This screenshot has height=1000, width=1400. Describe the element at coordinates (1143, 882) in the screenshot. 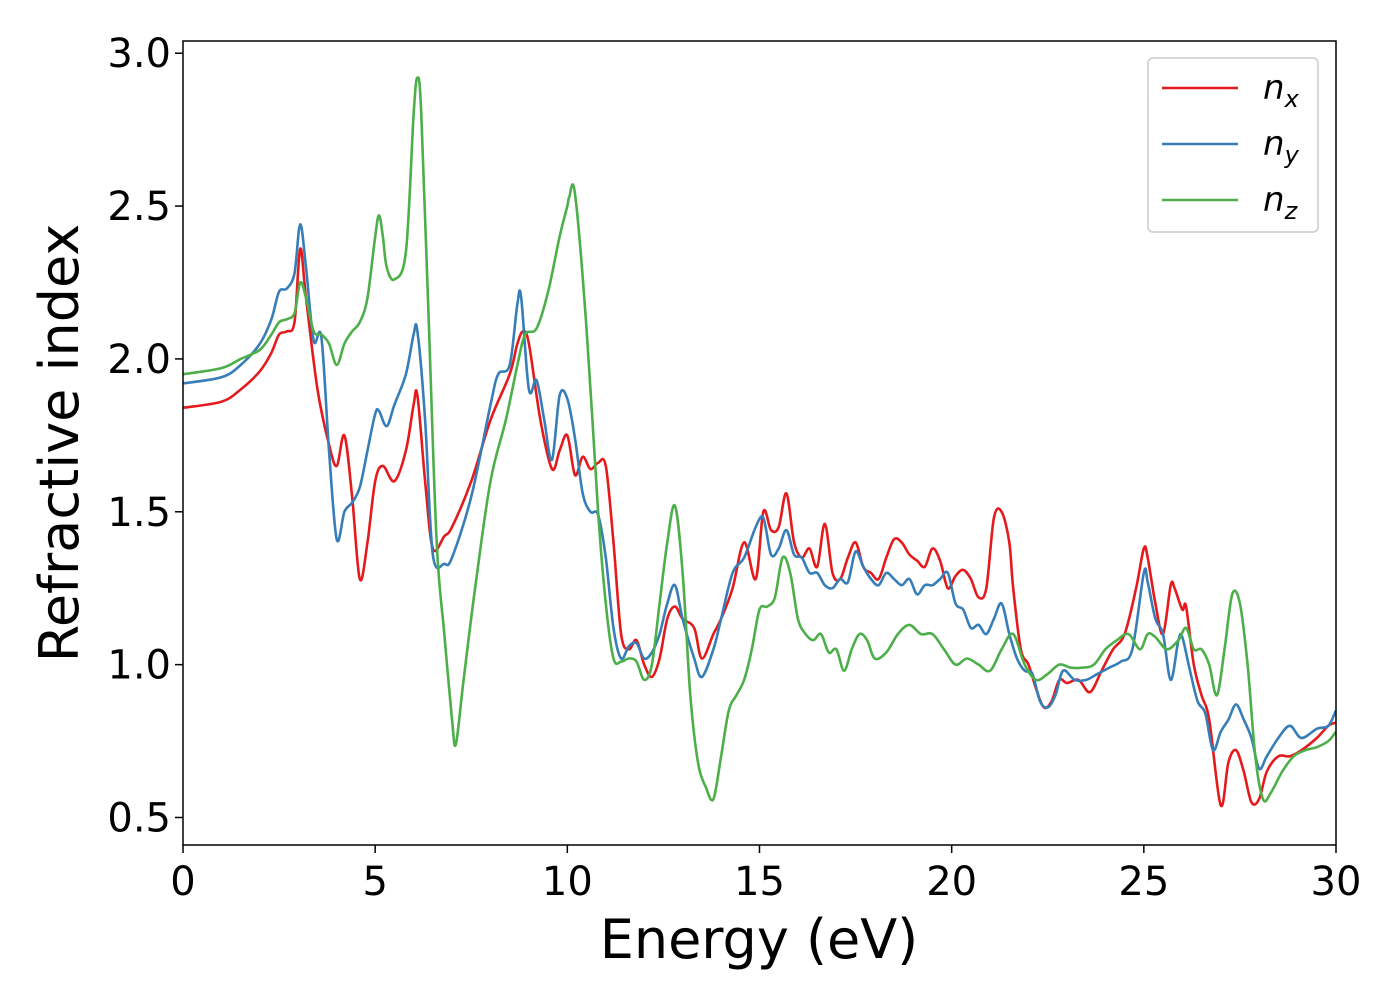

I see `x-tick-label: 25` at that location.